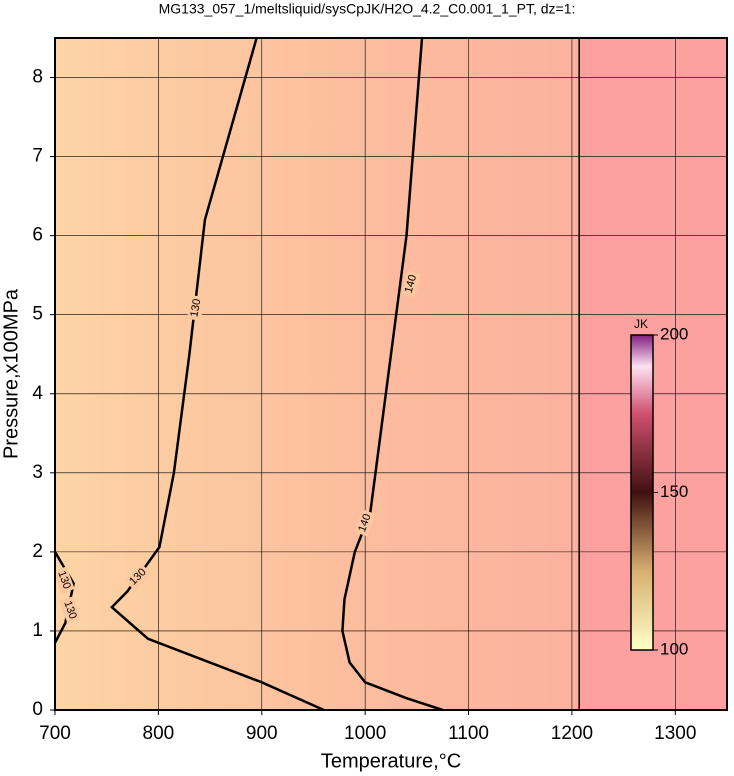 Image resolution: width=734 pixels, height=776 pixels. What do you see at coordinates (37, 156) in the screenshot?
I see `y-tick-label: 7` at bounding box center [37, 156].